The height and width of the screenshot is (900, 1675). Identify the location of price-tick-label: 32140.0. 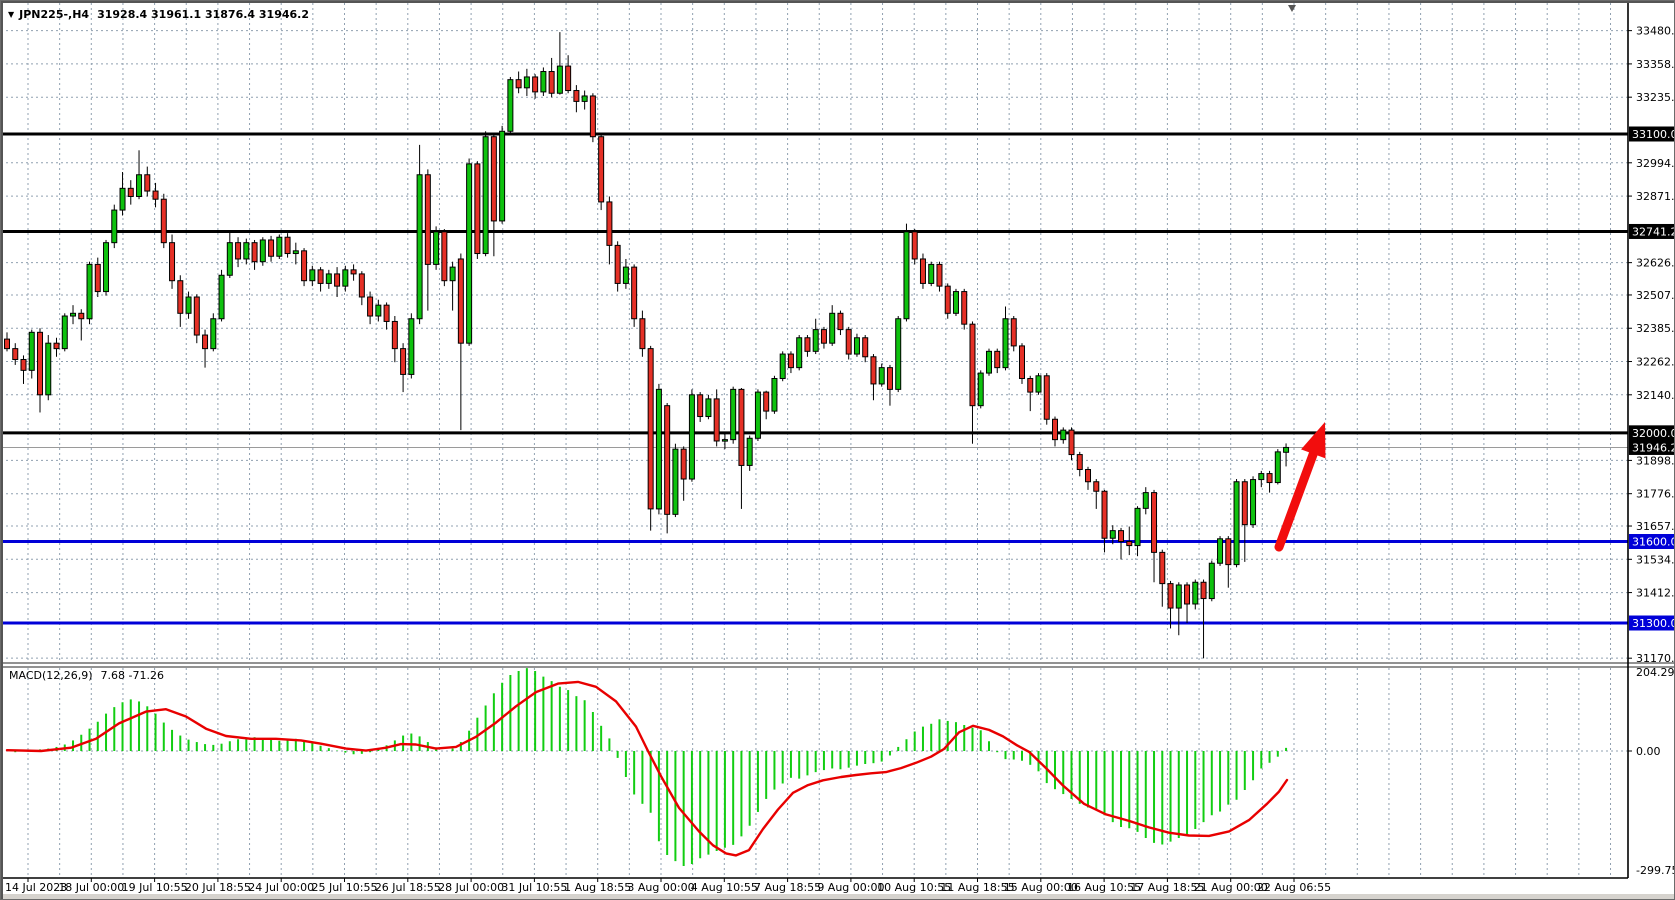
(1655, 395).